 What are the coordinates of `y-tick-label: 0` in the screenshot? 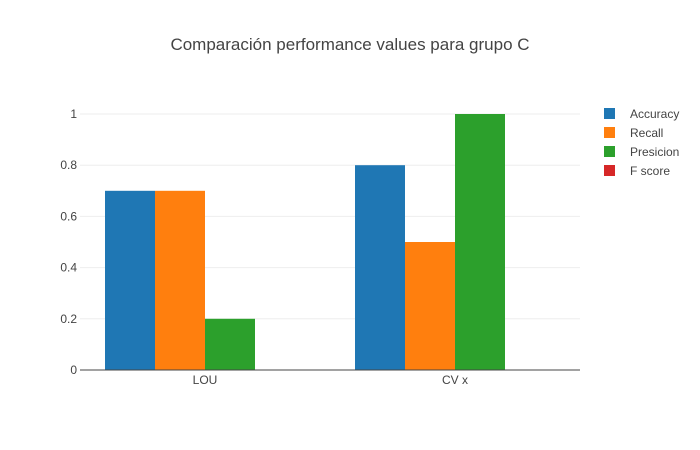 It's located at (73, 370).